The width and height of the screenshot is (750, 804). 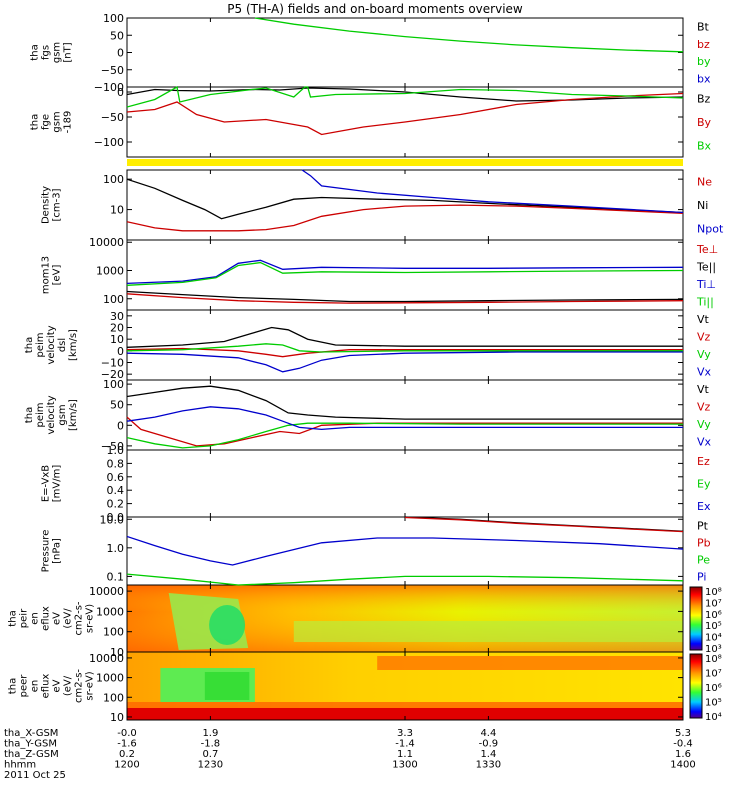 What do you see at coordinates (24, 618) in the screenshot?
I see `svg-text: peir` at bounding box center [24, 618].